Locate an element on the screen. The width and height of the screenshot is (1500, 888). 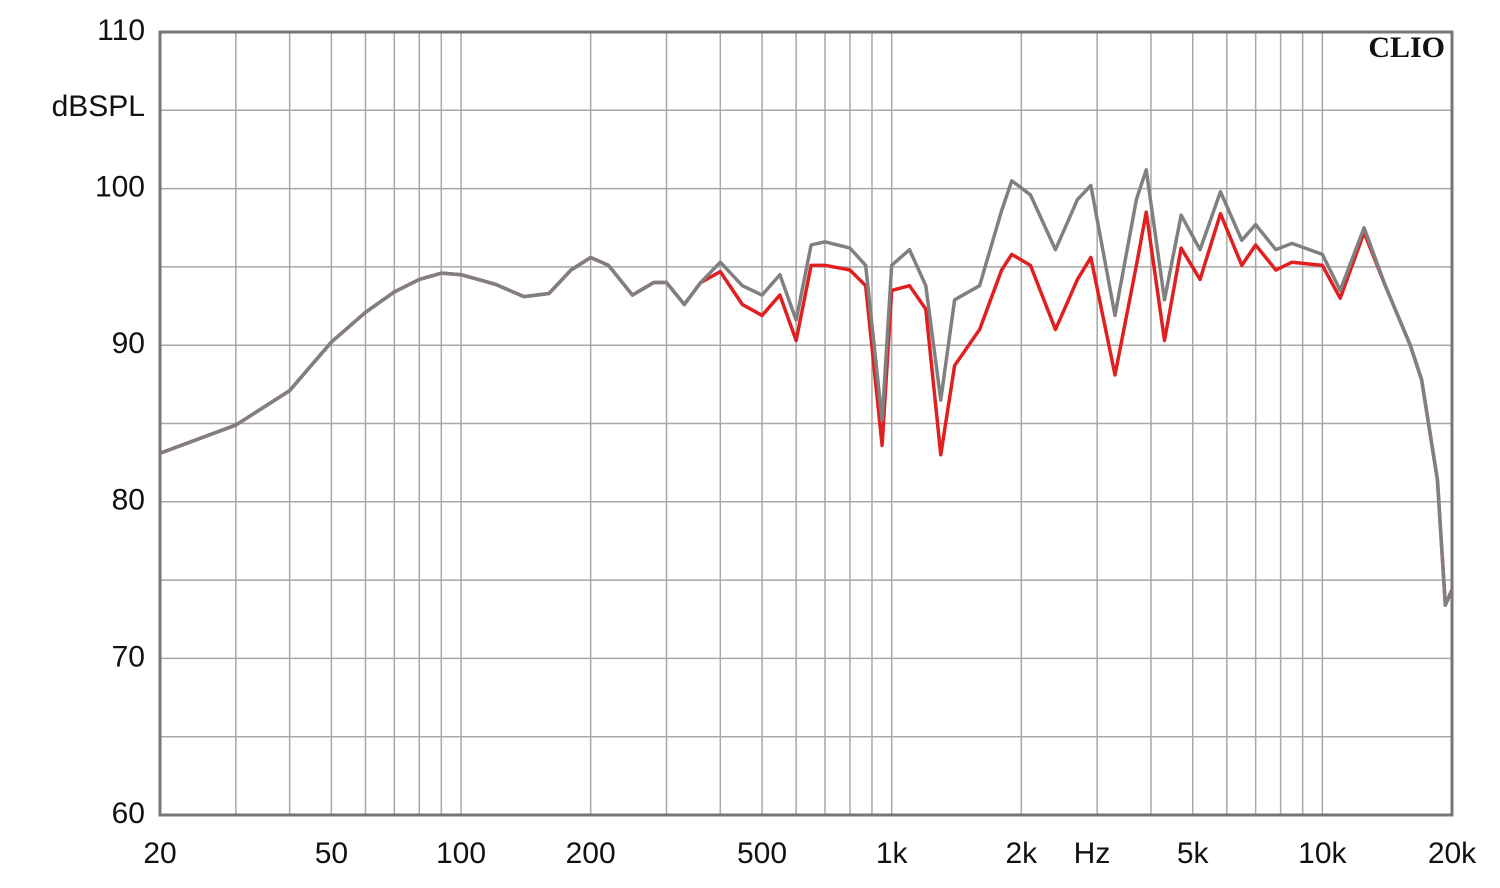
y-tick-label: 60 is located at coordinates (128, 813).